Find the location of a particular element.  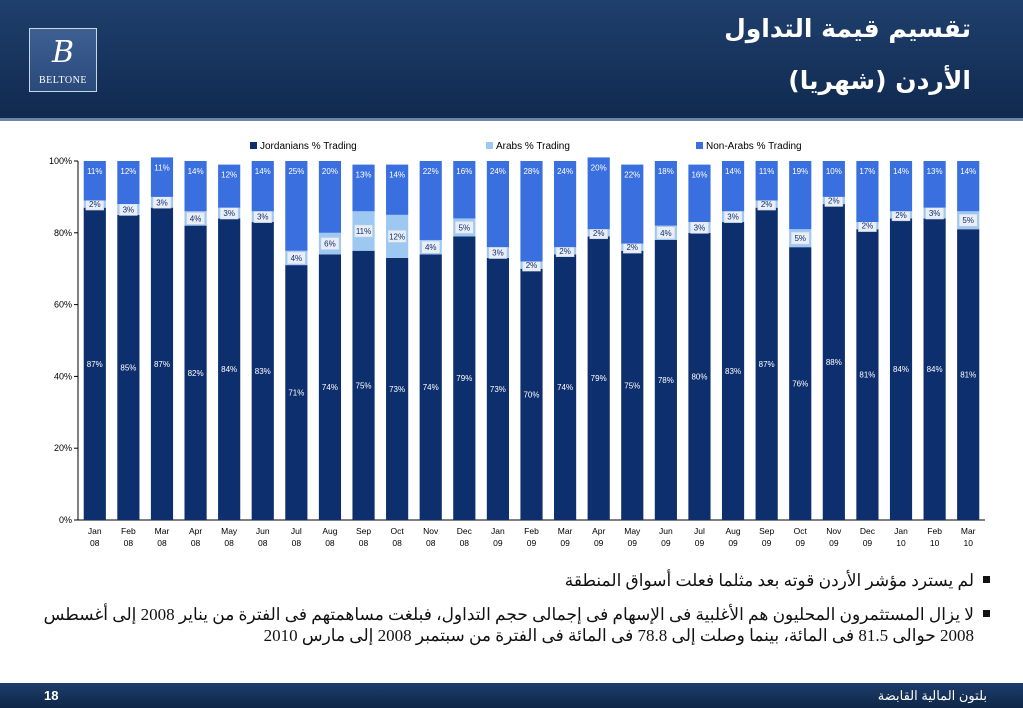

data-label: 78% is located at coordinates (666, 380).